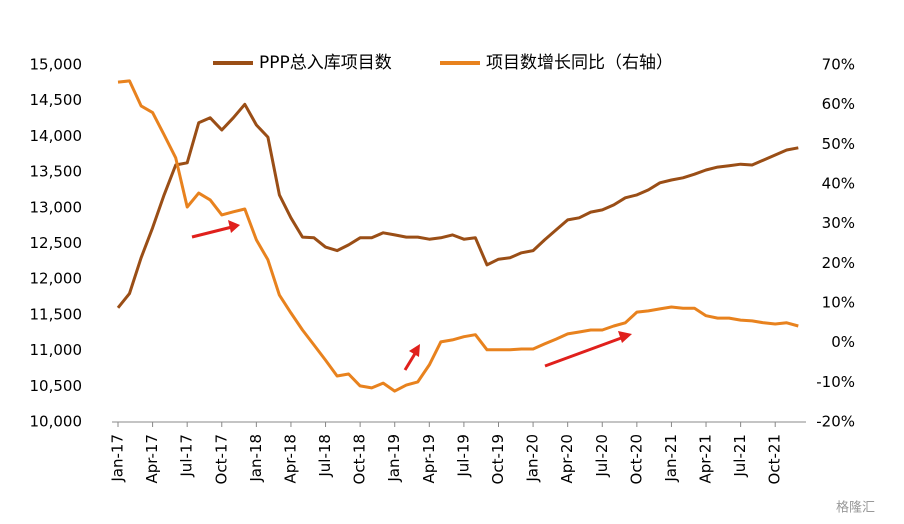 The width and height of the screenshot is (904, 524). Describe the element at coordinates (56, 172) in the screenshot. I see `y-tick-label: 13,500` at that location.